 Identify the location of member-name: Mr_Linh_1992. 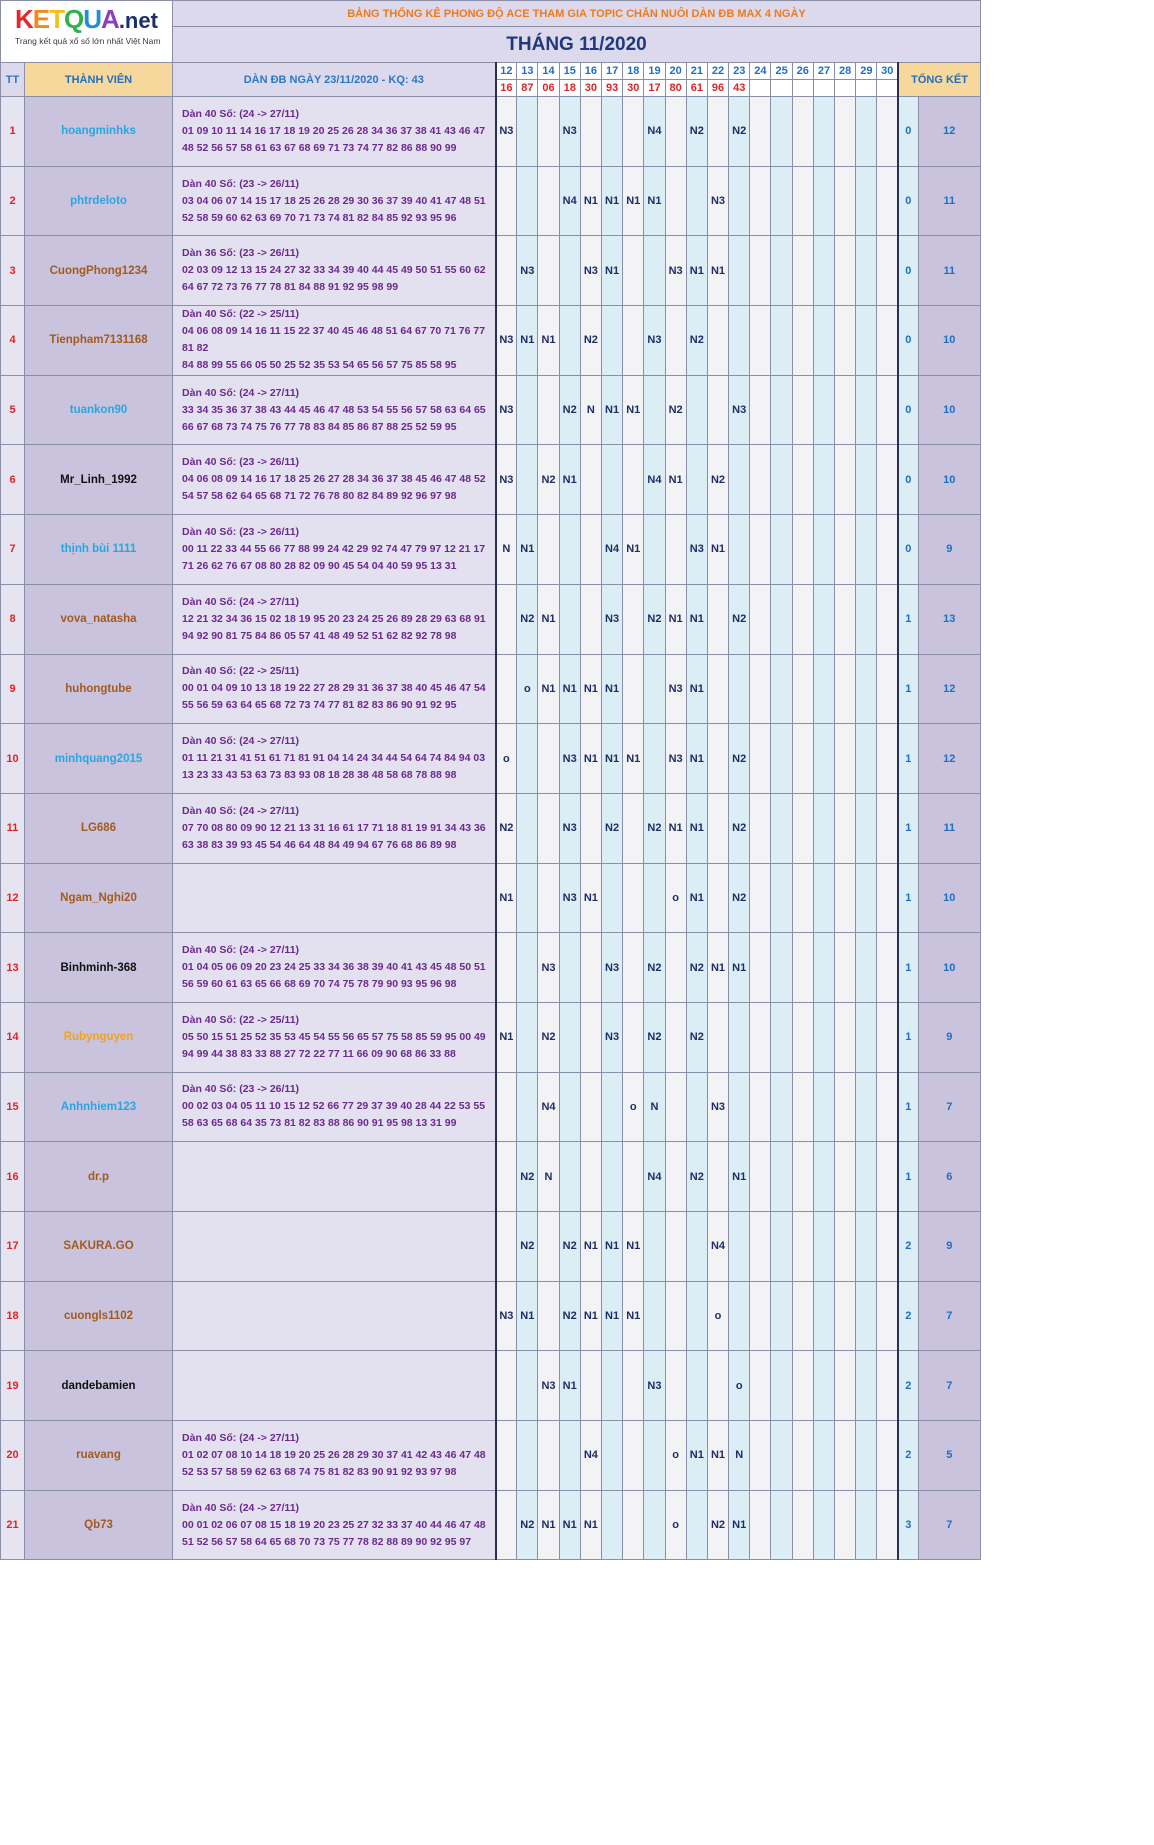
(98, 480).